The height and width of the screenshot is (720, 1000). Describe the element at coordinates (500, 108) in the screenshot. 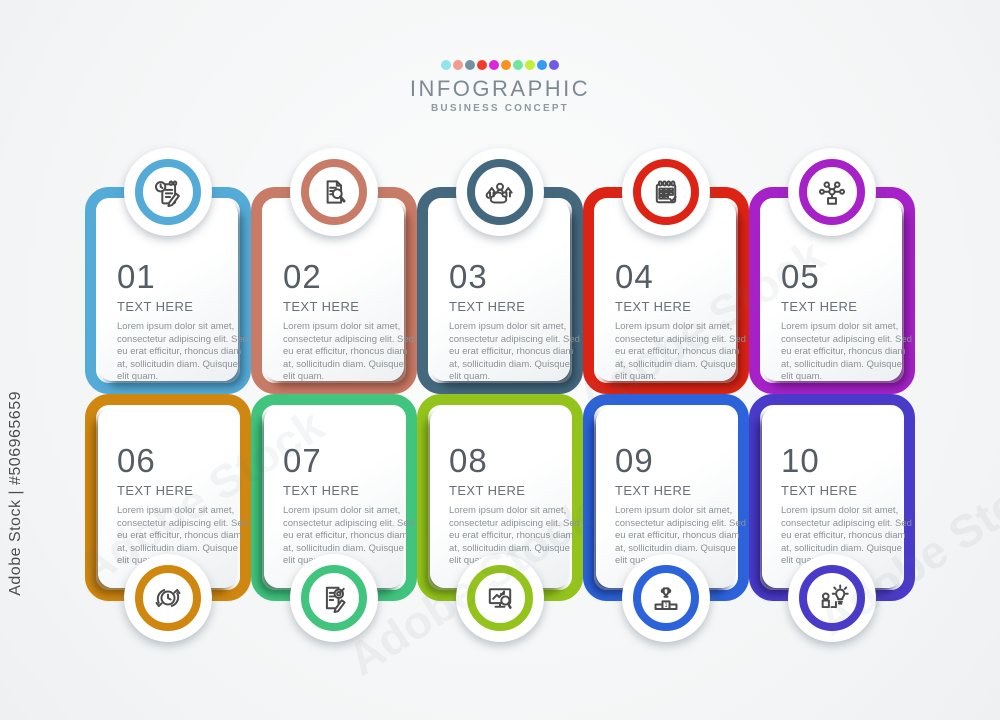

I see `page-subtitle: BUSINESS CONCEPT` at that location.